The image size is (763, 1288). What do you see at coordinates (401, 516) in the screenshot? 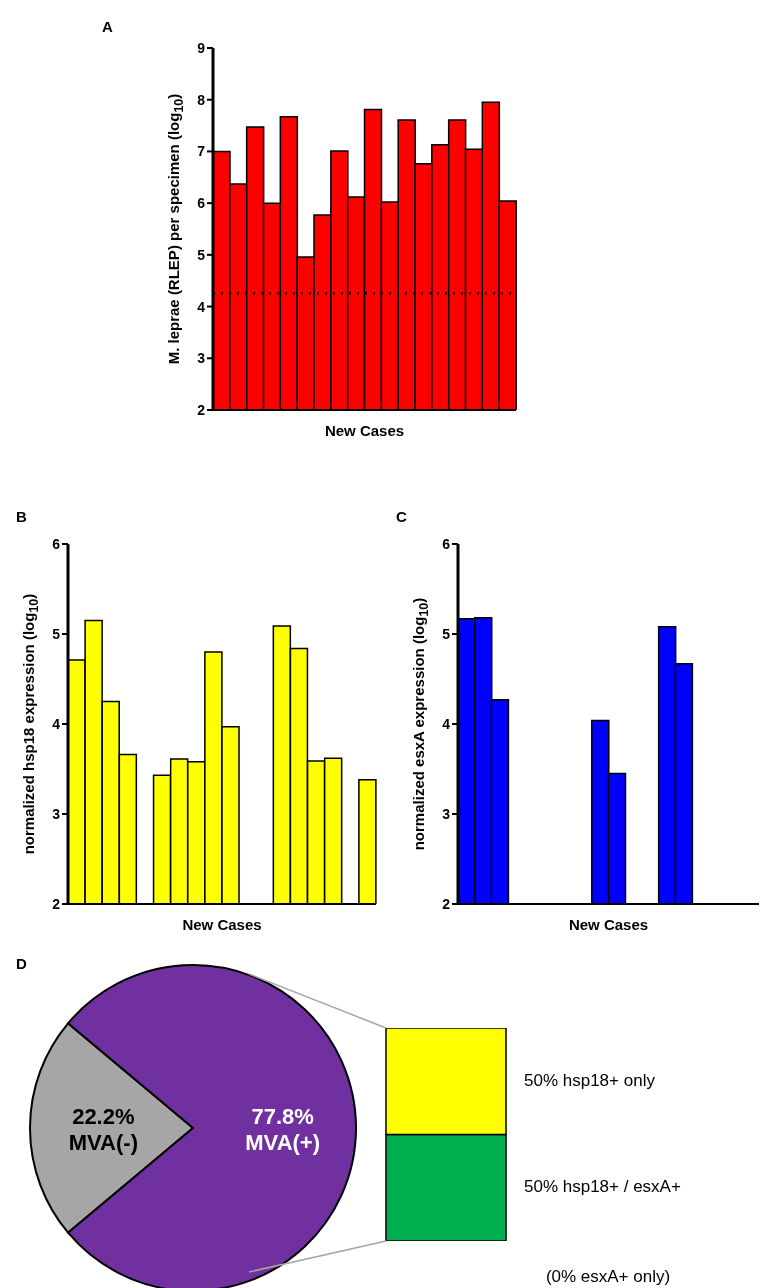
I see `chart-title: C` at bounding box center [401, 516].